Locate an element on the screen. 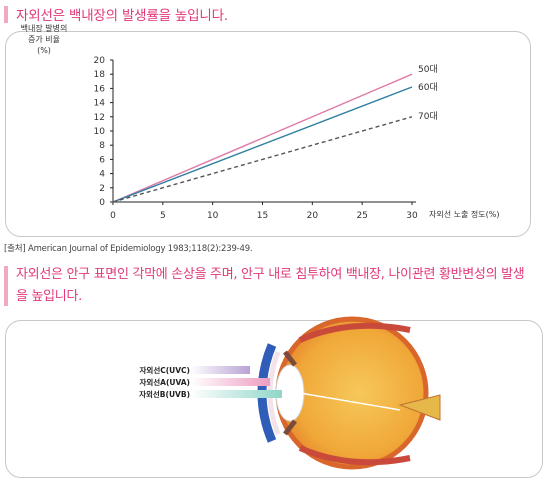 This screenshot has width=550, height=483. series-label-3: 70대 is located at coordinates (428, 116).